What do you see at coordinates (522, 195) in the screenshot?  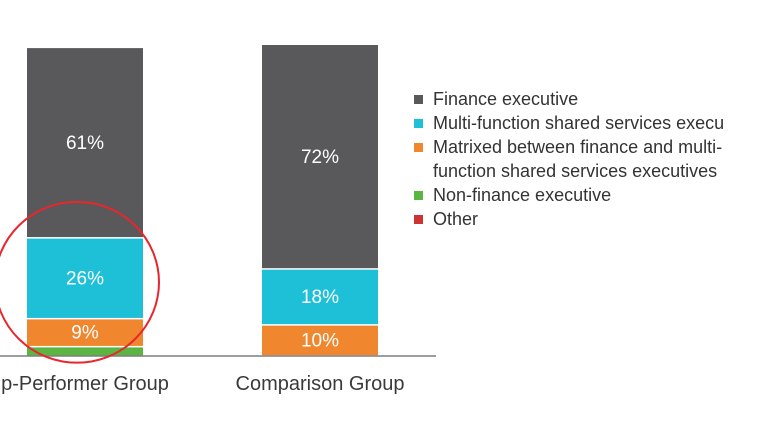 I see `legend-label: Non-finance executive` at bounding box center [522, 195].